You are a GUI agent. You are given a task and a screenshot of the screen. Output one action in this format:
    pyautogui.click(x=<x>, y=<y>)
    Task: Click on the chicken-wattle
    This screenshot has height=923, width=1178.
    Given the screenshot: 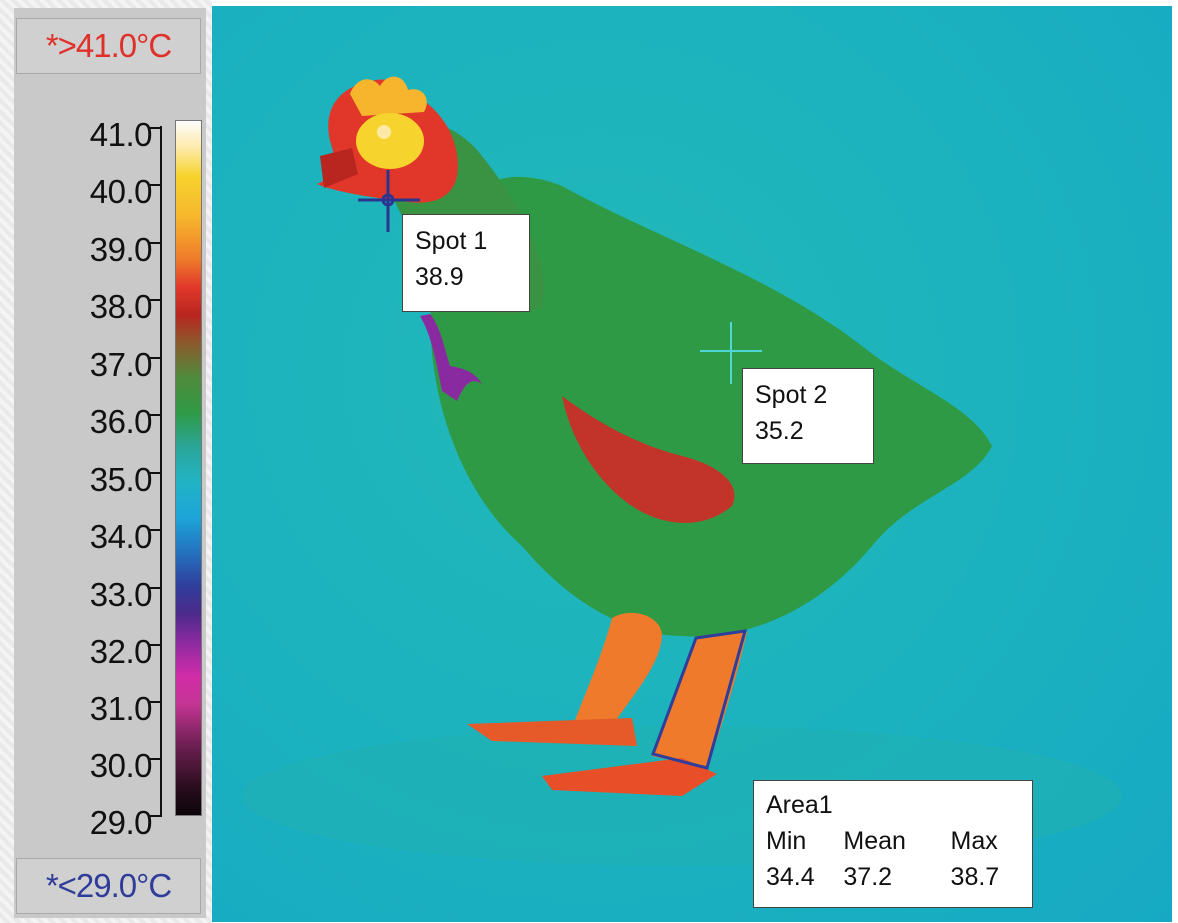 What is the action you would take?
    pyautogui.click(x=451, y=357)
    